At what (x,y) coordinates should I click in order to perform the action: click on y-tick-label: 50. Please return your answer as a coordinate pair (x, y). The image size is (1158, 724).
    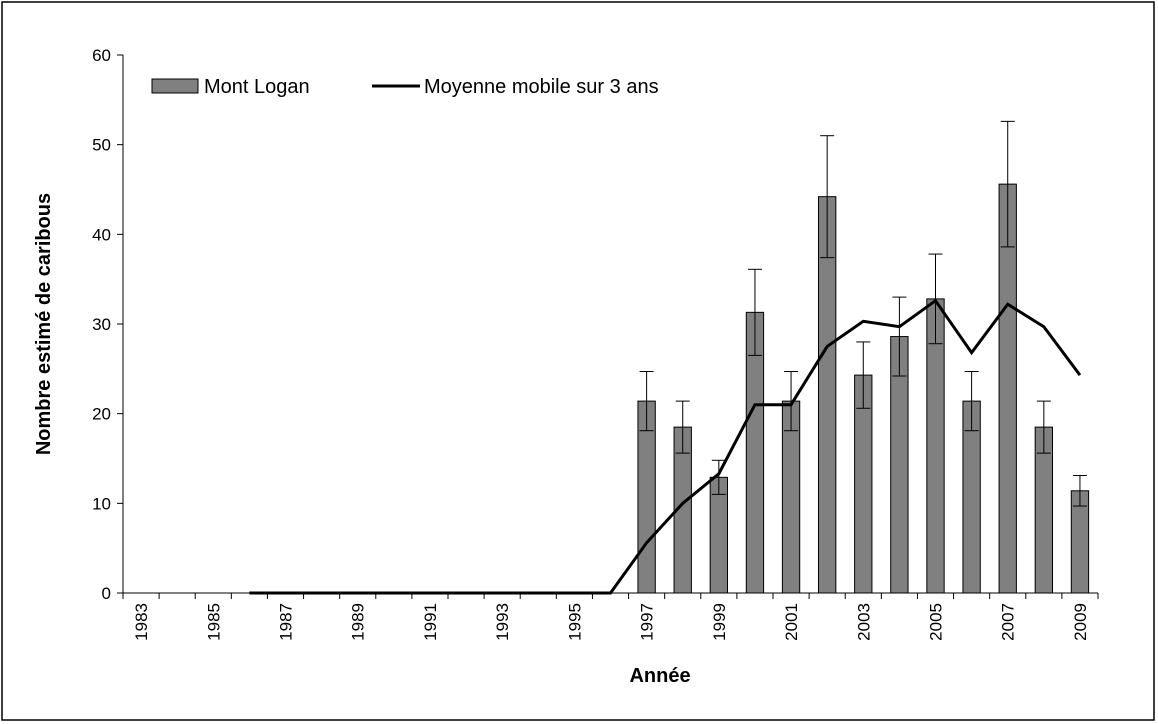
    Looking at the image, I should click on (101, 145).